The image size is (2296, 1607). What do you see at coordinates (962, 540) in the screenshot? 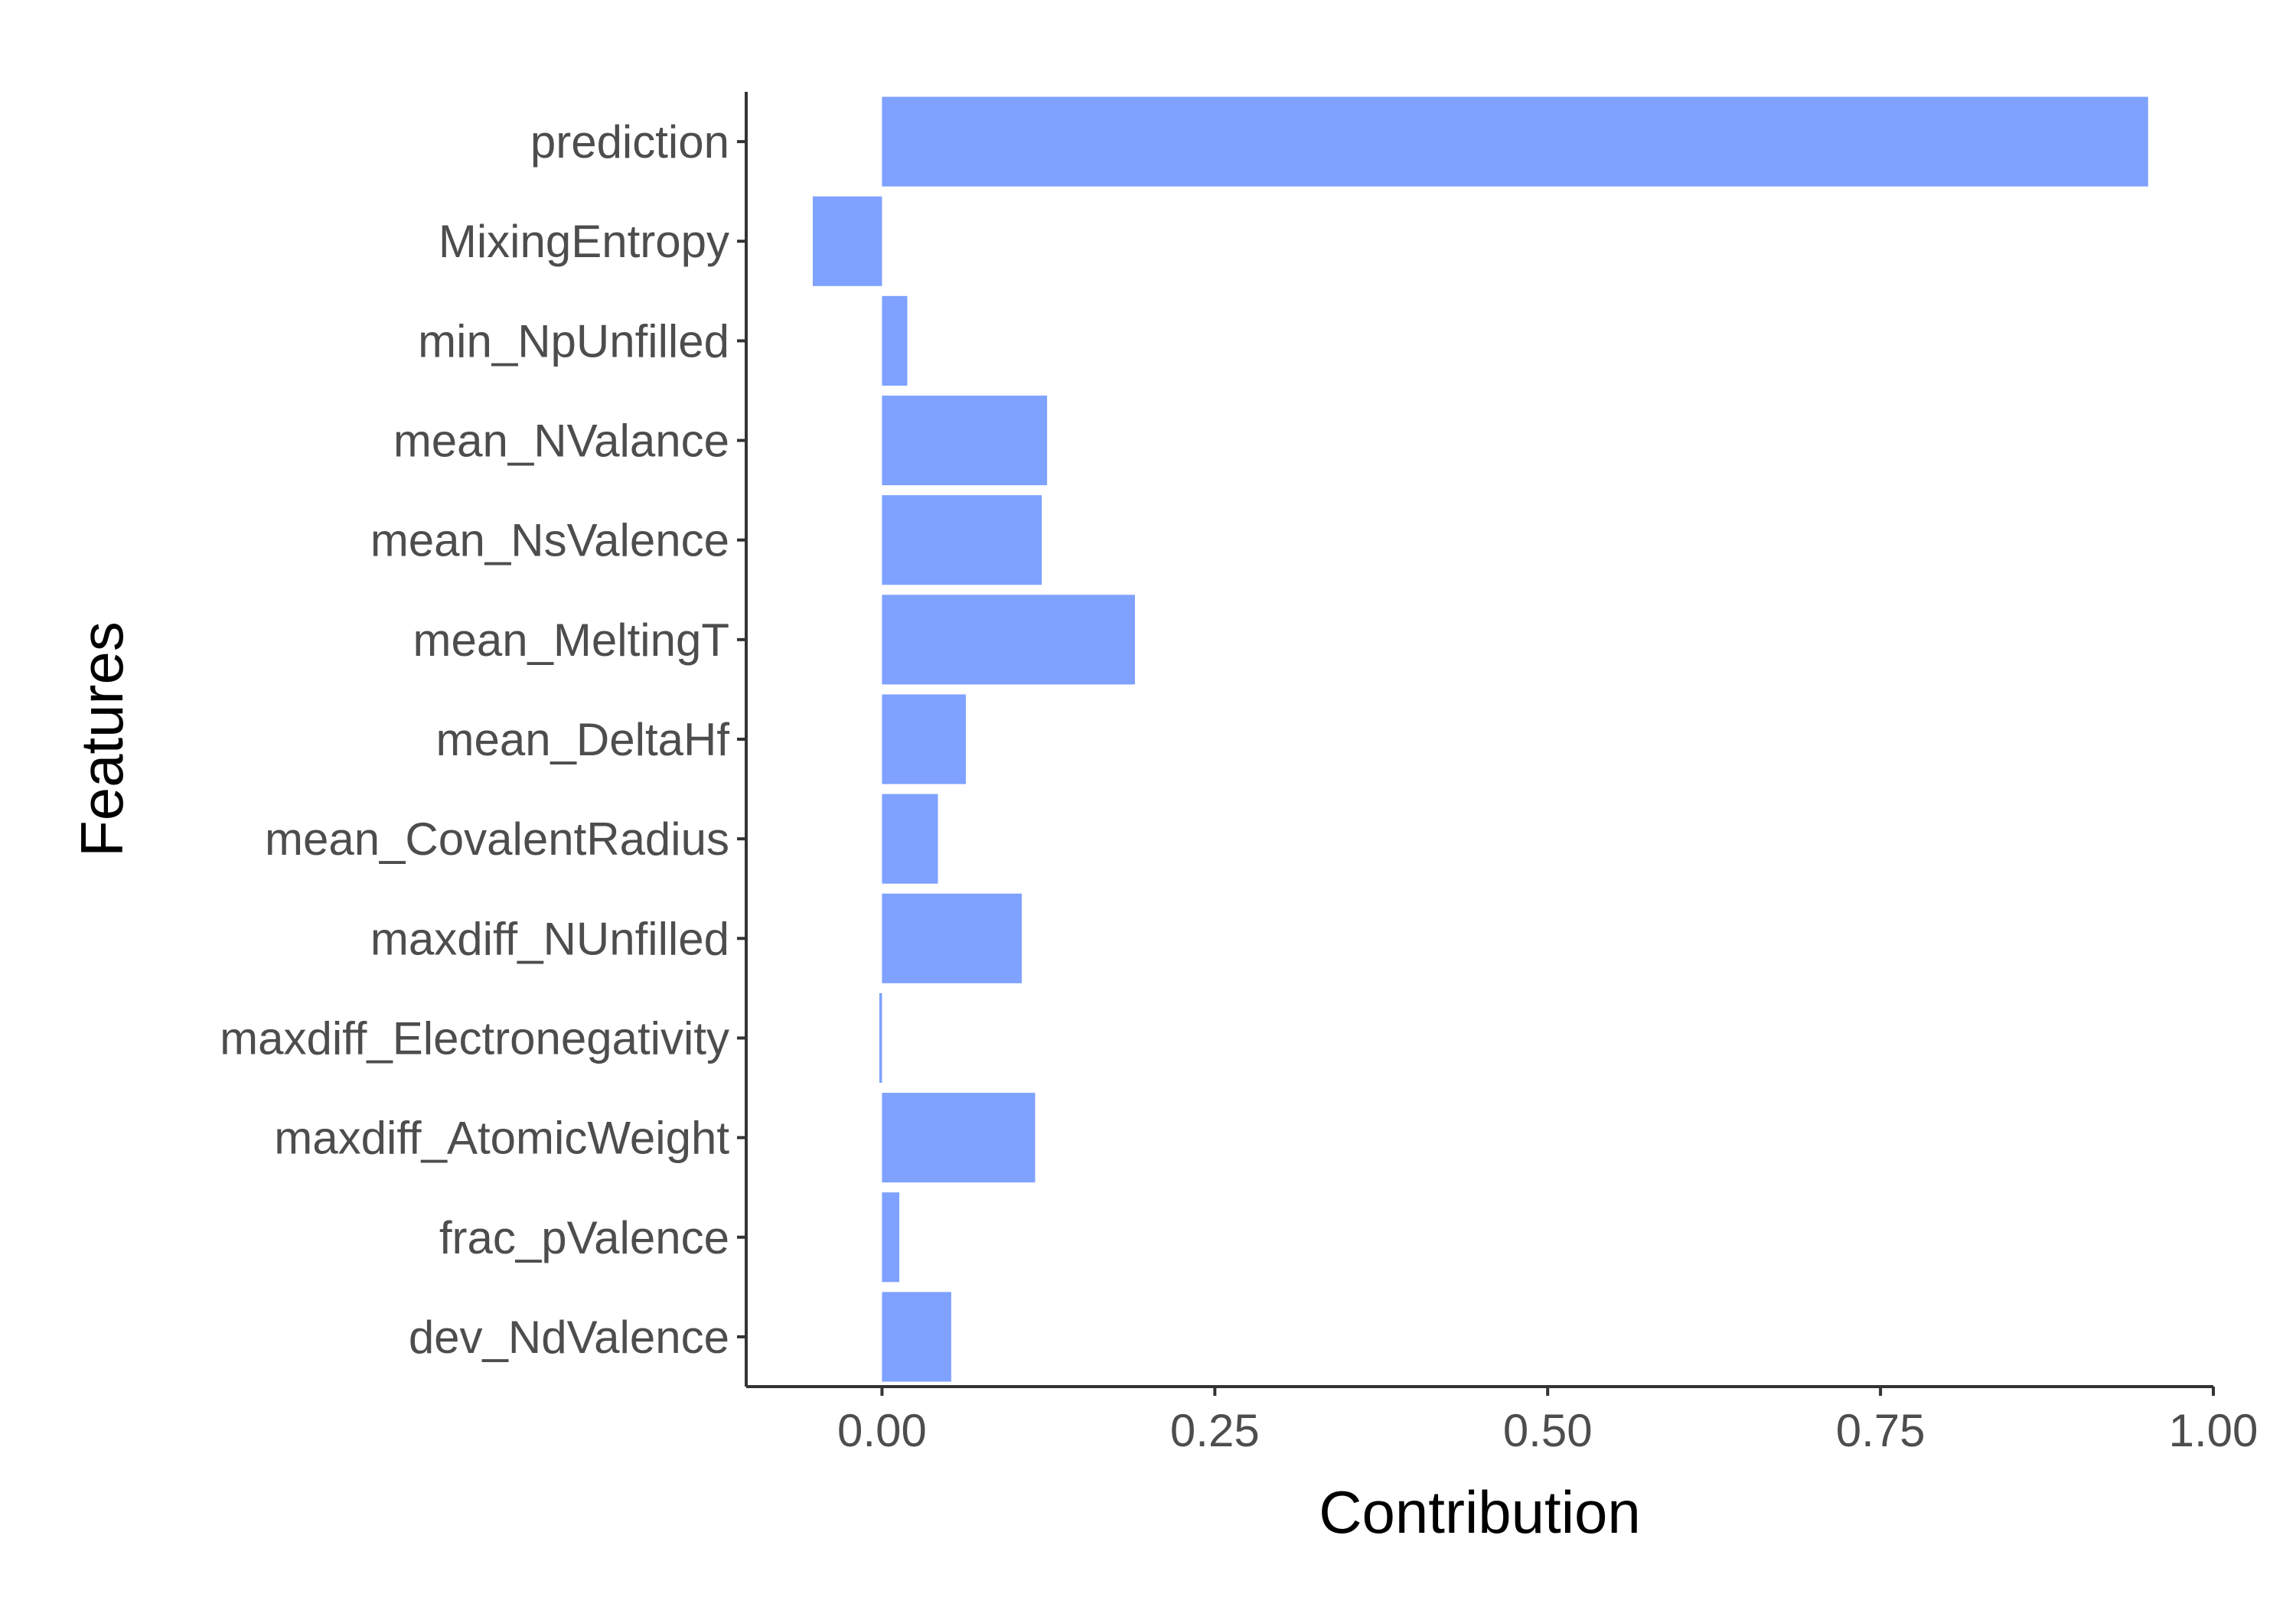
I see `bar-mean_NsValence` at bounding box center [962, 540].